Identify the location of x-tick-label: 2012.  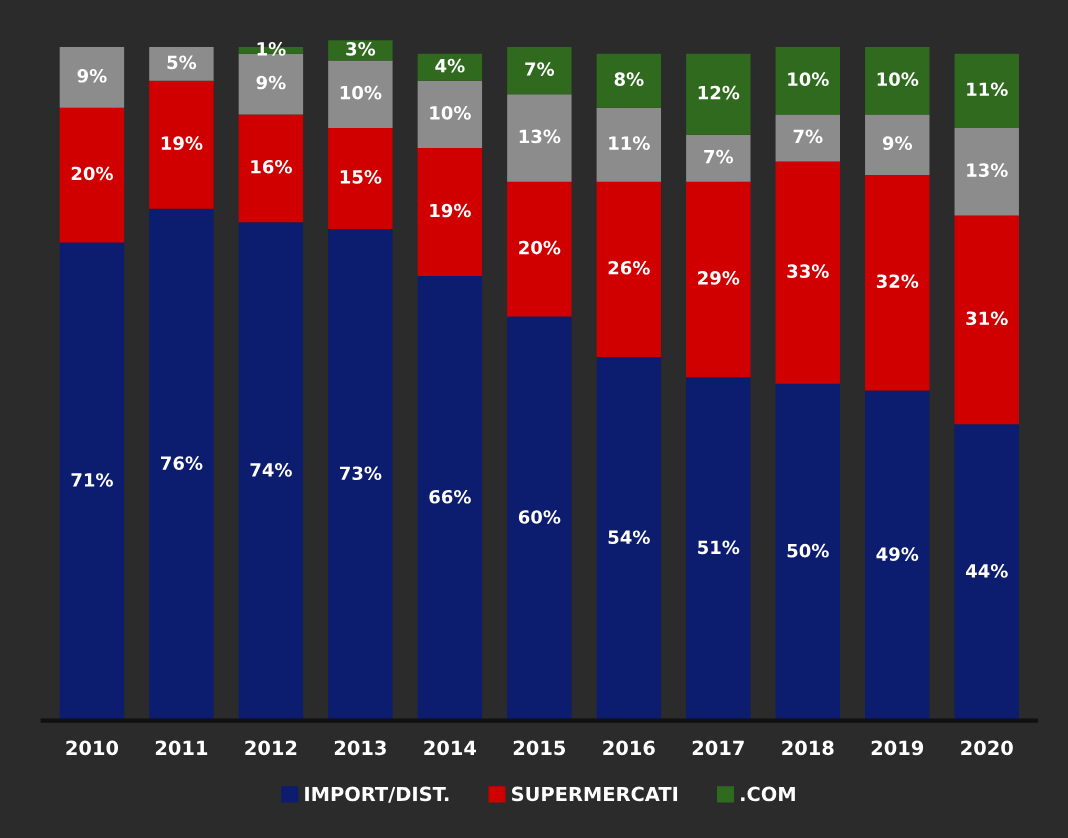
(271, 748).